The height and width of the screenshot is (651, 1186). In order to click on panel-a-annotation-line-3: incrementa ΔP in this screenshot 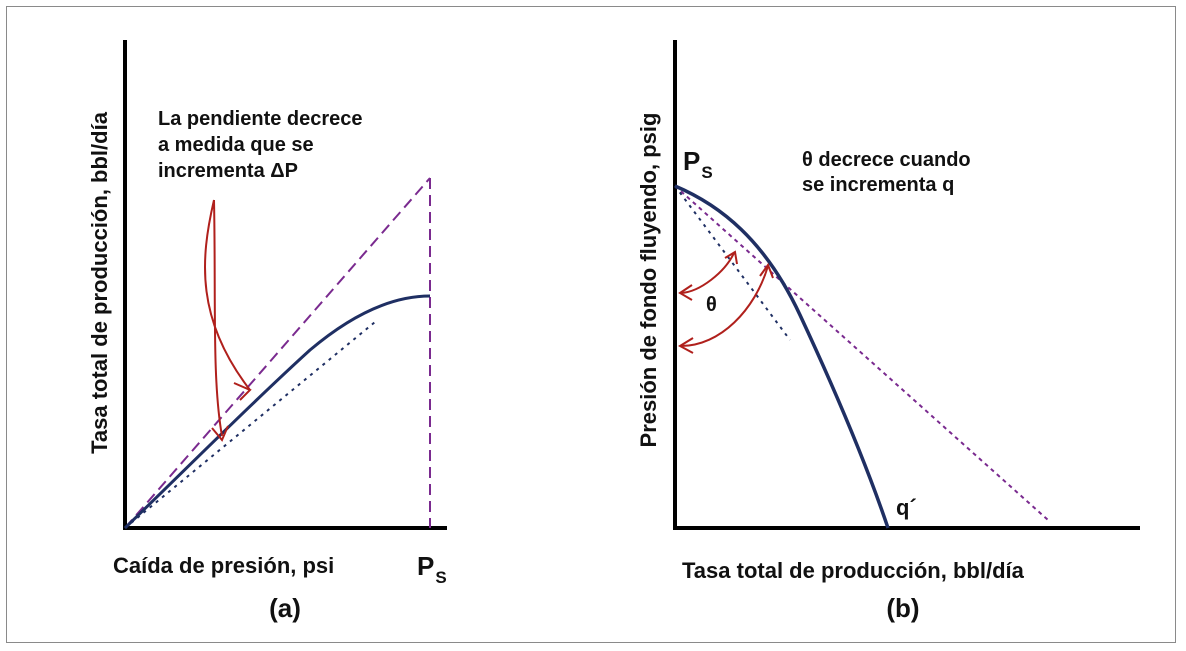, I will do `click(228, 171)`.